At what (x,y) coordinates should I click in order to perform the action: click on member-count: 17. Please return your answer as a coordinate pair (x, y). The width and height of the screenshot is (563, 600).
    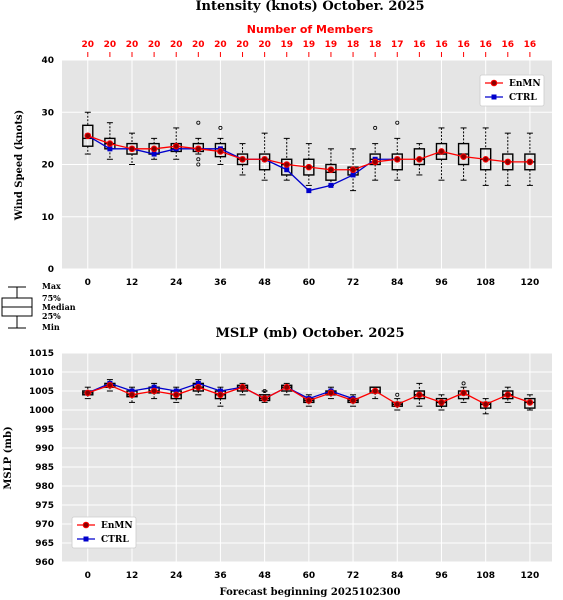
    Looking at the image, I should click on (397, 45).